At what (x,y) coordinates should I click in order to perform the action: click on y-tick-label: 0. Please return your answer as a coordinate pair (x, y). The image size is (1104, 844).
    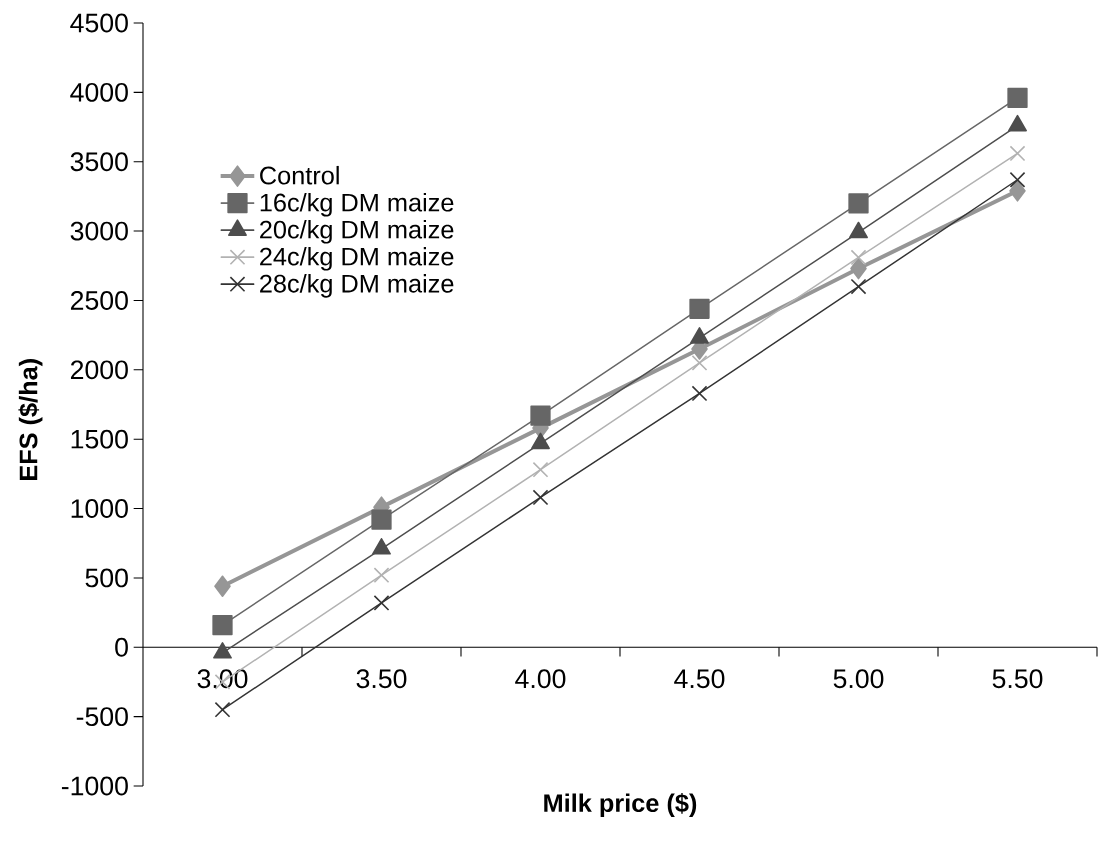
    Looking at the image, I should click on (121, 647).